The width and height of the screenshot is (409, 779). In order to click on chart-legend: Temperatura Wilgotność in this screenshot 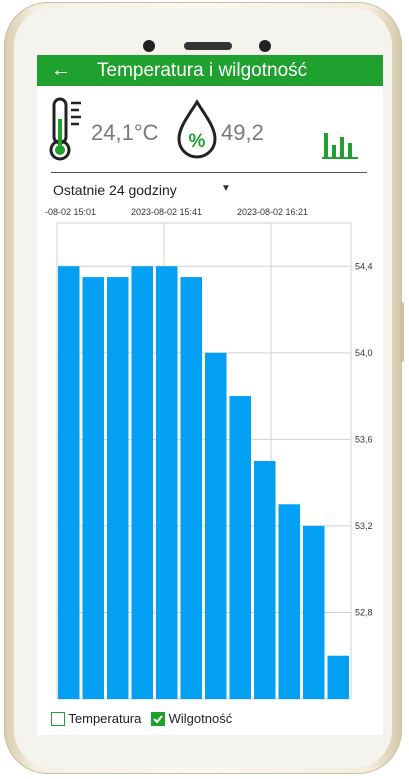, I will do `click(144, 720)`.